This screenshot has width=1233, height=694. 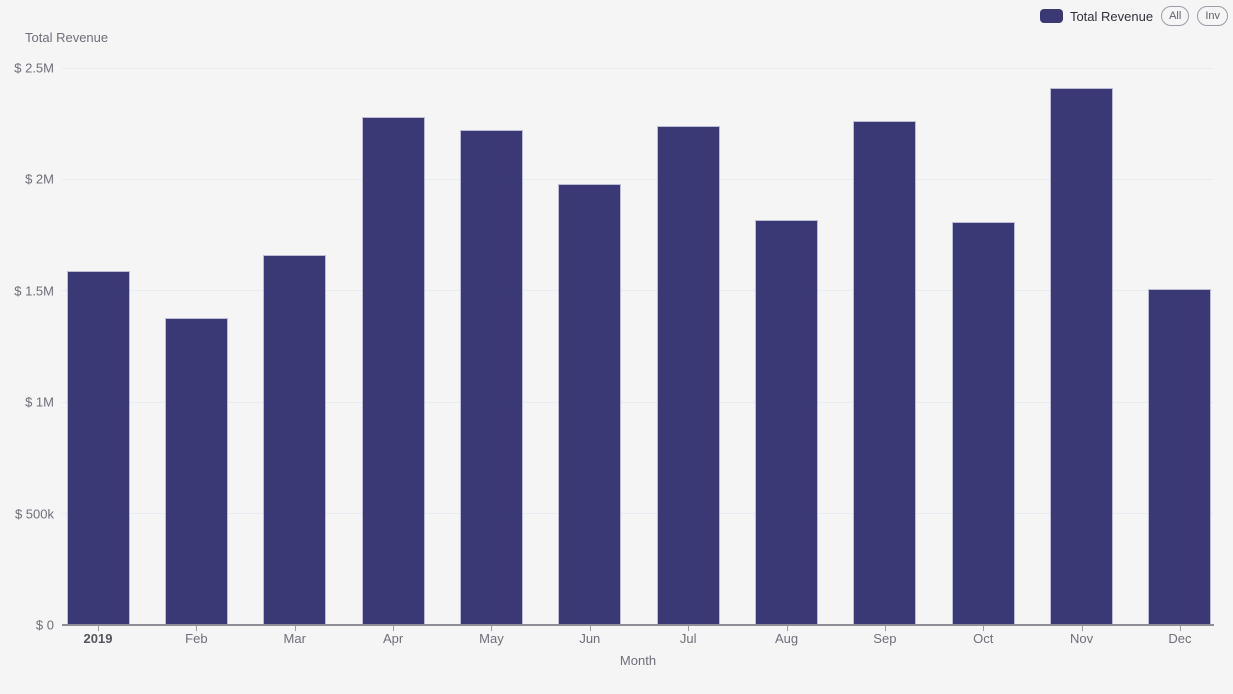 I want to click on x-tick-label-dec: Dec, so click(x=1180, y=638).